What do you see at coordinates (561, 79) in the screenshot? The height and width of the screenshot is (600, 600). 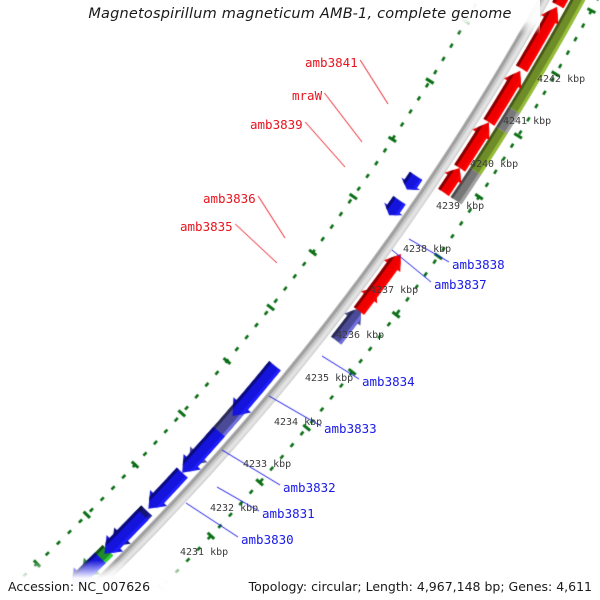 I see `ruler-tick-label: 4242 kbp` at bounding box center [561, 79].